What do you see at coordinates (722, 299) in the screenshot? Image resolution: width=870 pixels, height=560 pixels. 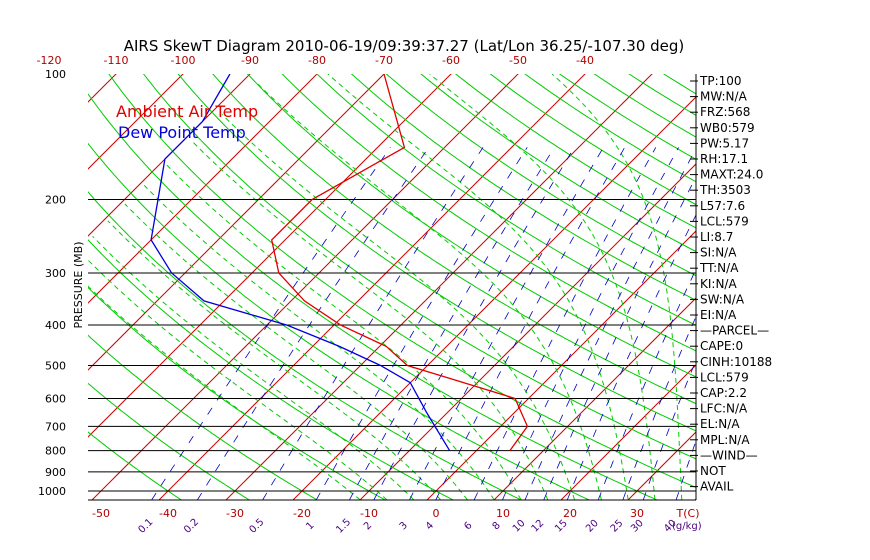 I see `stat-item: SW:N/A` at bounding box center [722, 299].